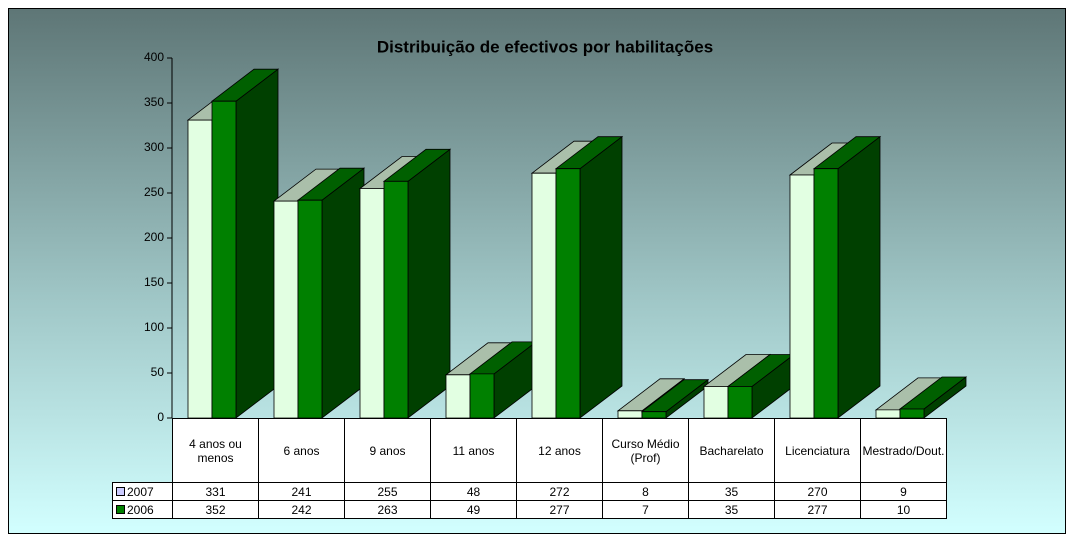  I want to click on category-label: 6 anos, so click(301, 450).